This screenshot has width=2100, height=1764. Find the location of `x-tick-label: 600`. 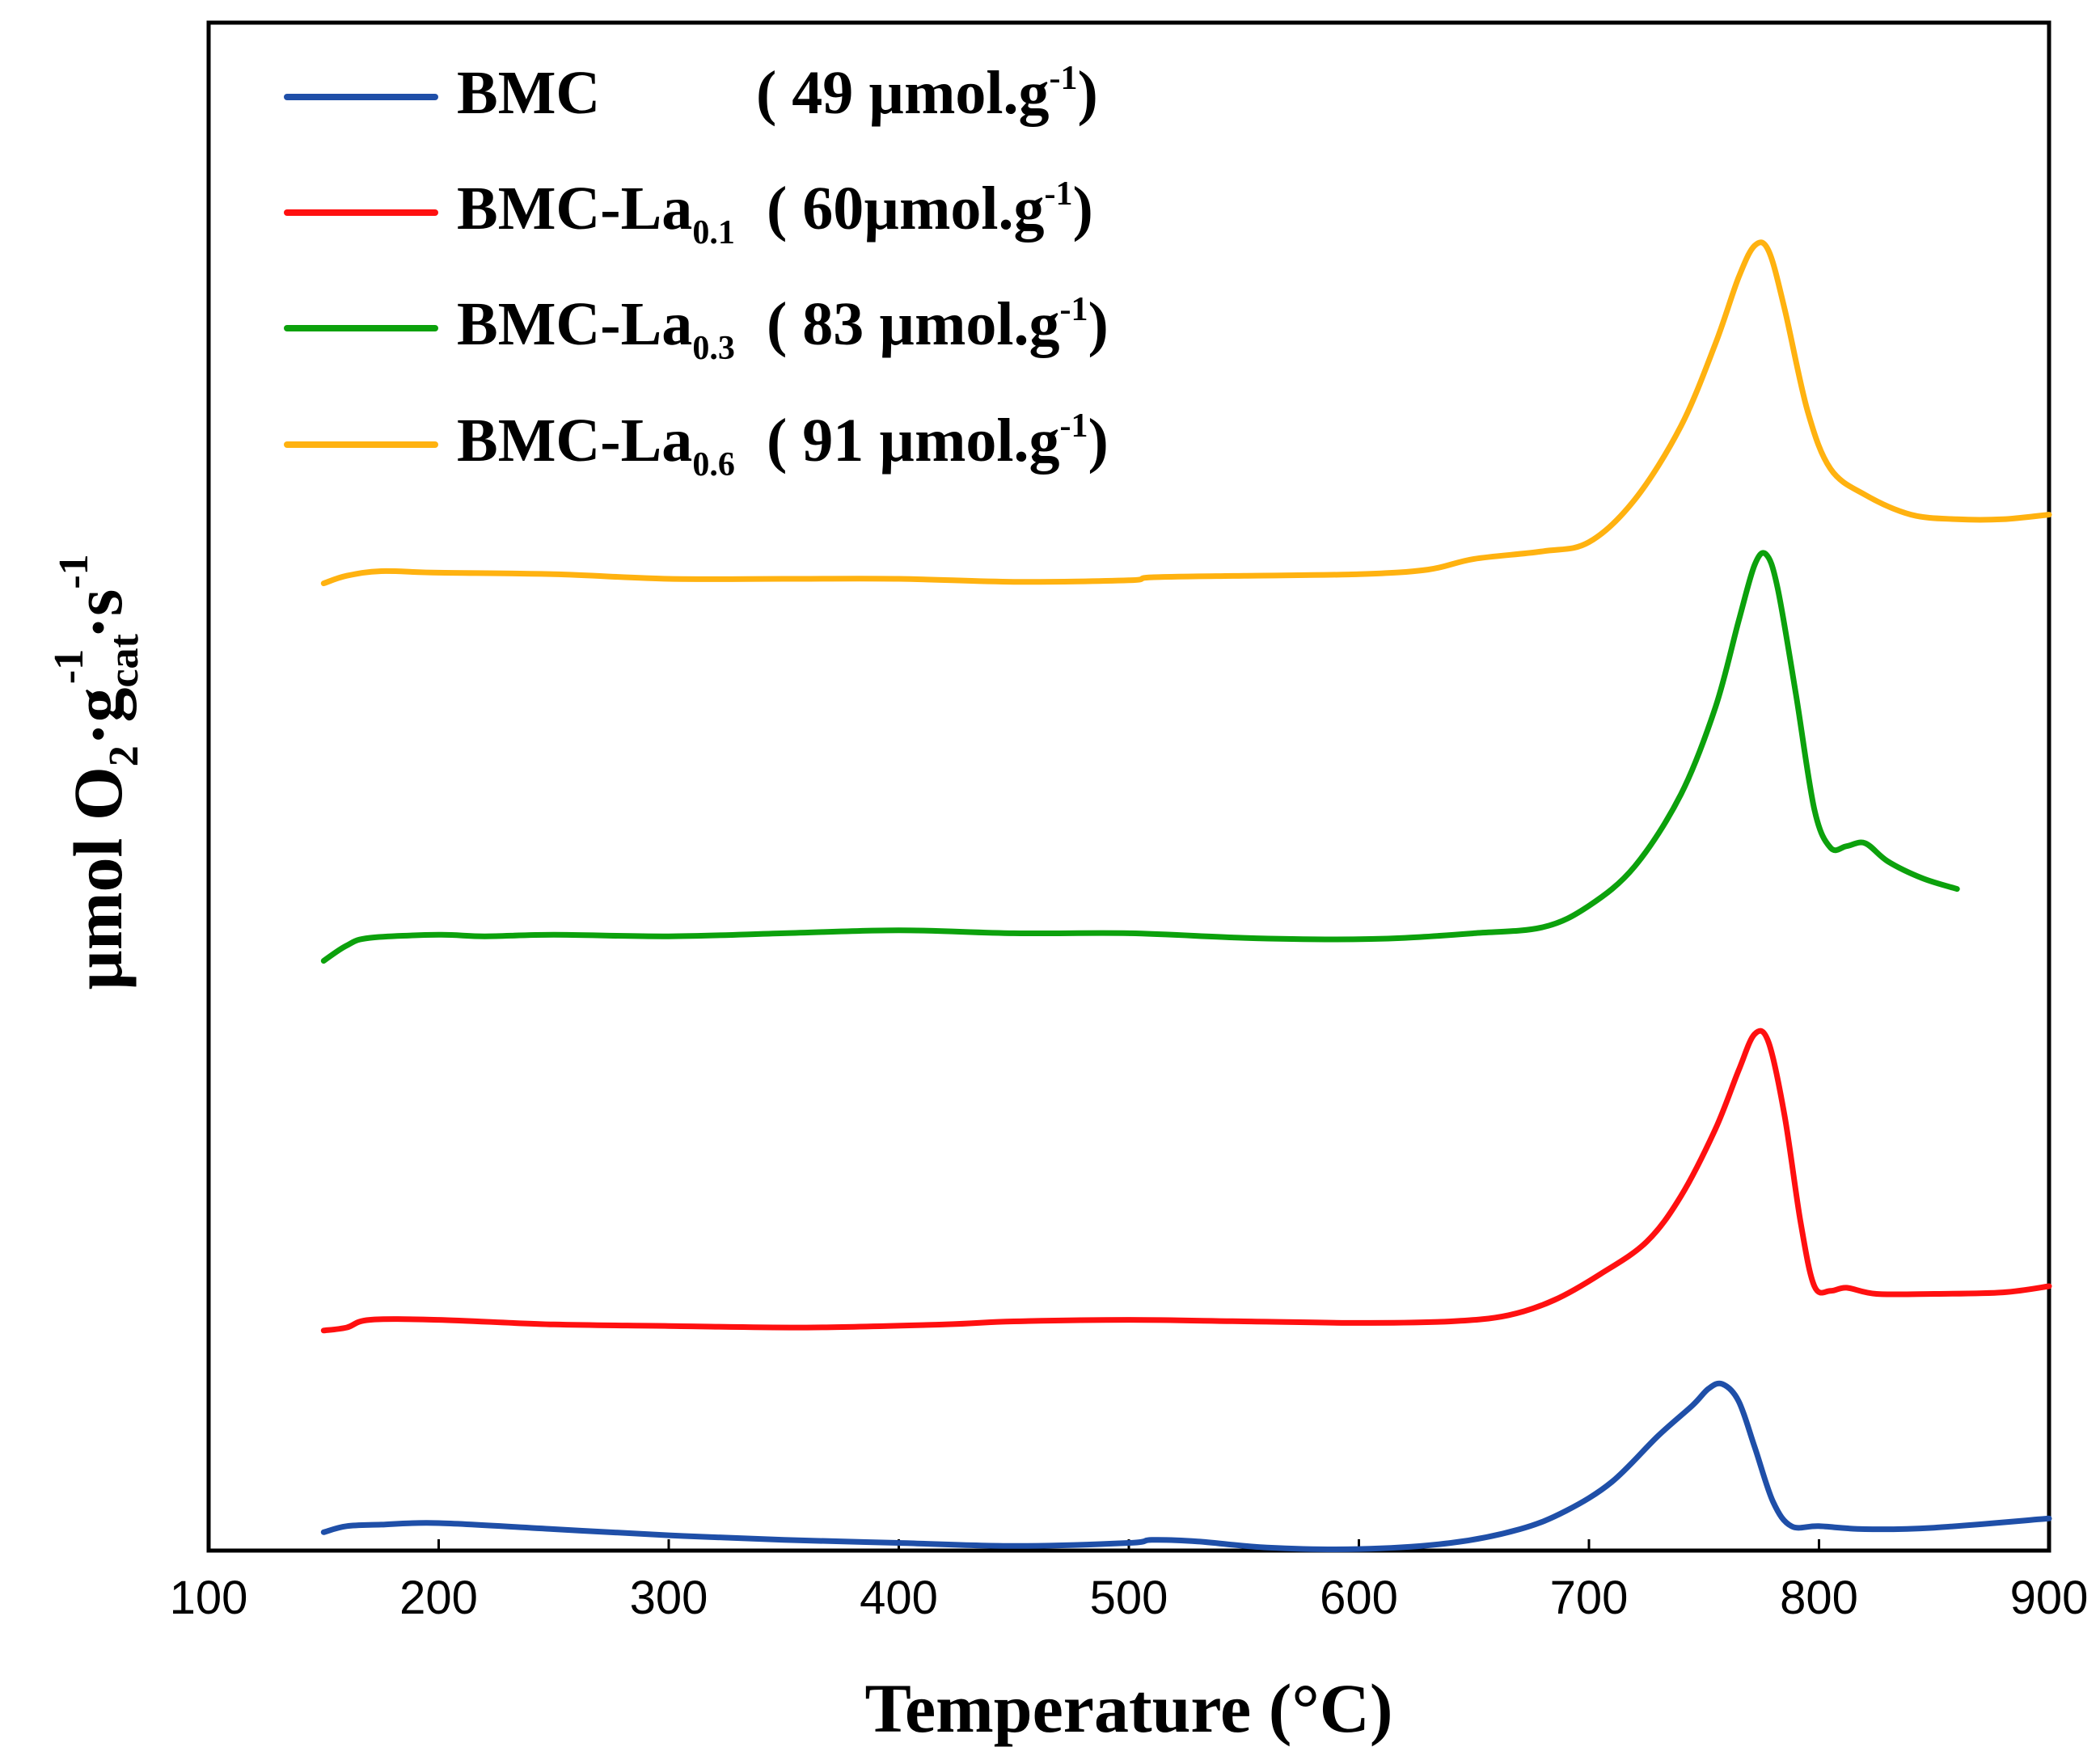

x-tick-label: 600 is located at coordinates (1359, 1598).